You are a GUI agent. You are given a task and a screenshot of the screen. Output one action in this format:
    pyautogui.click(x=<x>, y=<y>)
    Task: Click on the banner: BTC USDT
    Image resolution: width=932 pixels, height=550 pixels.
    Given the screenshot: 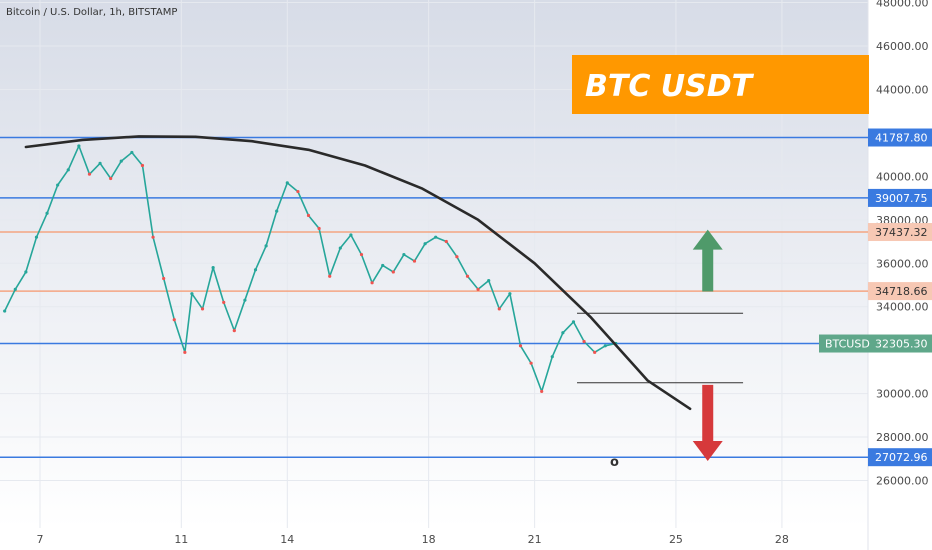 What is the action you would take?
    pyautogui.click(x=720, y=84)
    